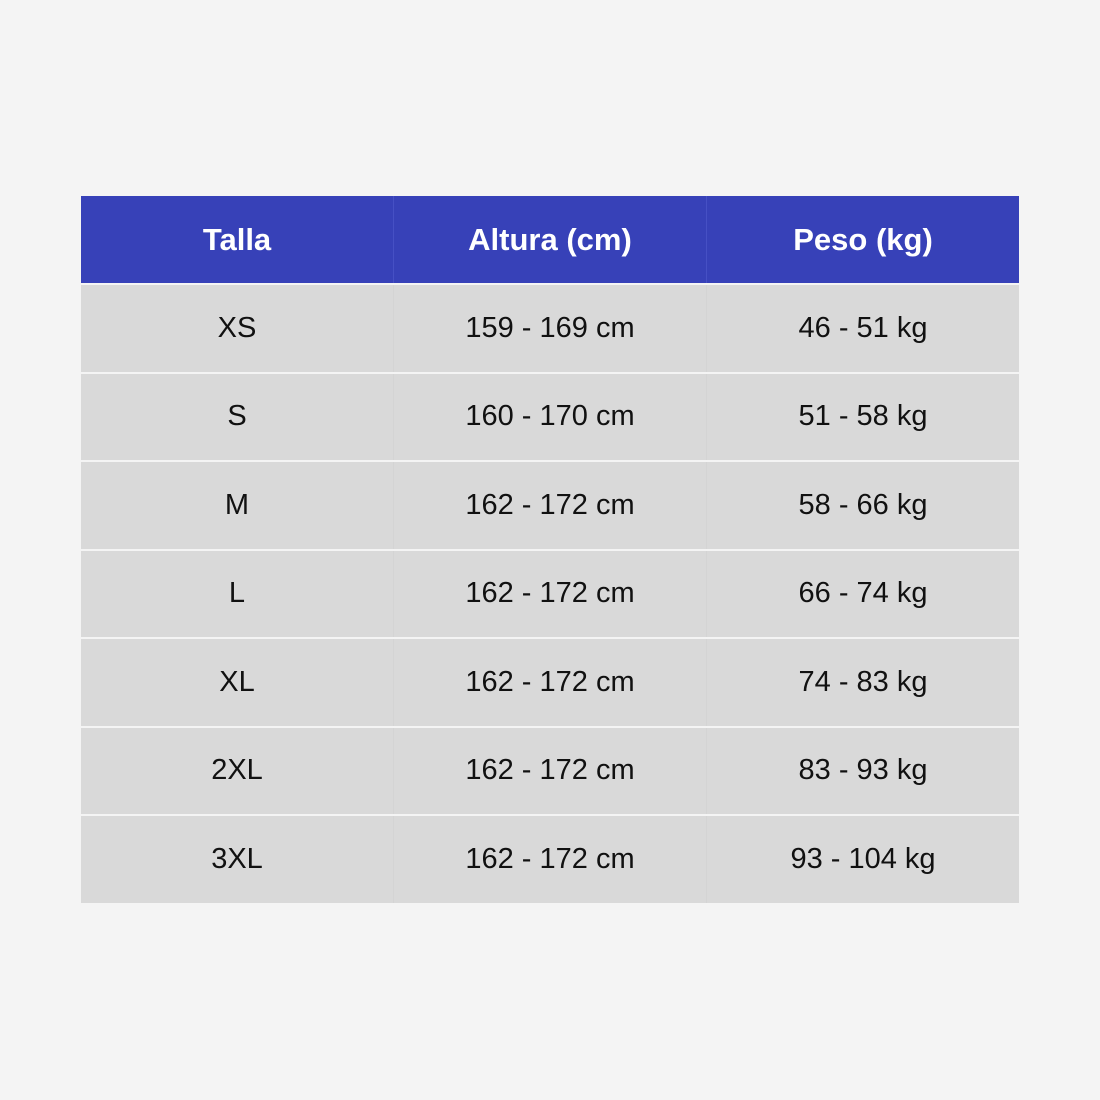 The height and width of the screenshot is (1100, 1100). Describe the element at coordinates (862, 770) in the screenshot. I see `cell-weight: 83 - 93 kg` at that location.